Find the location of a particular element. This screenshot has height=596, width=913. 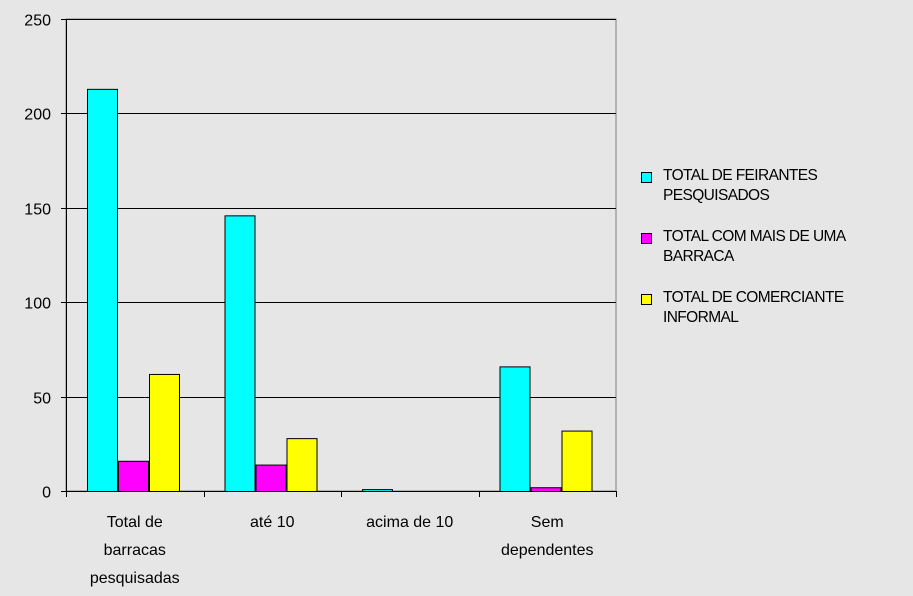

y-tick-label: 200 is located at coordinates (37, 115).